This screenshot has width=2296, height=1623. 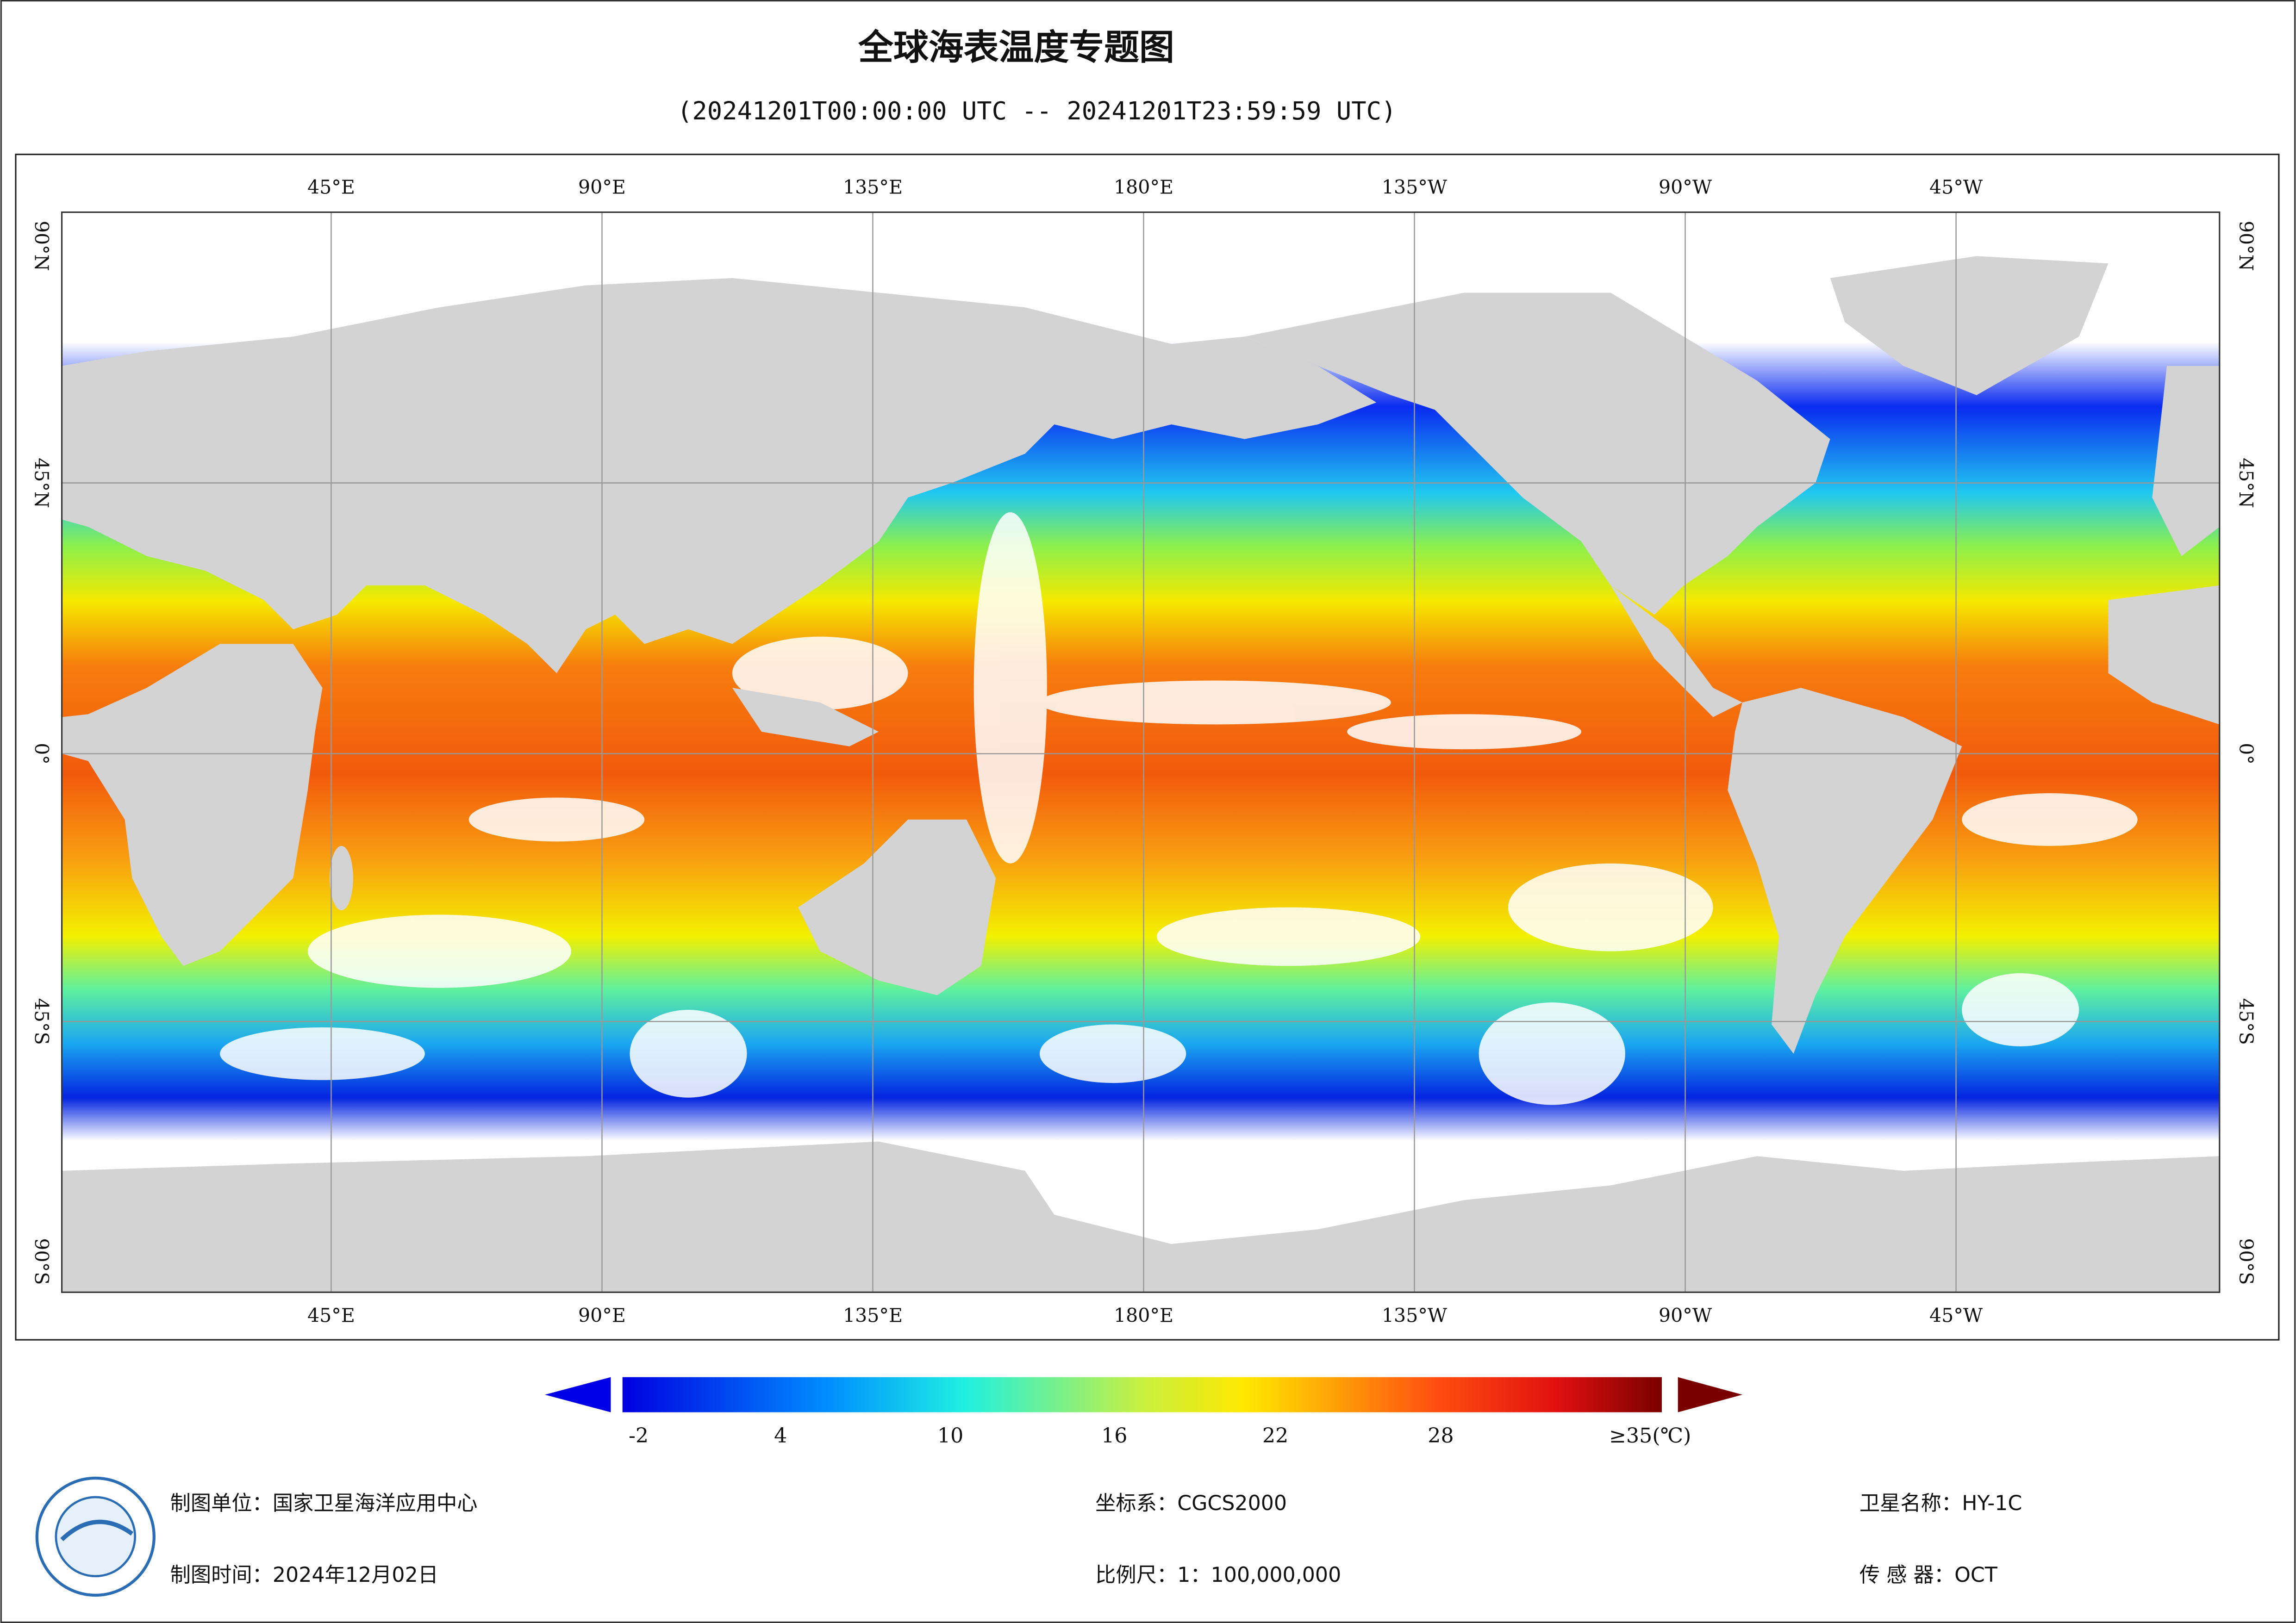 What do you see at coordinates (1143, 1316) in the screenshot?
I see `lon-label-bottom: 180°E` at bounding box center [1143, 1316].